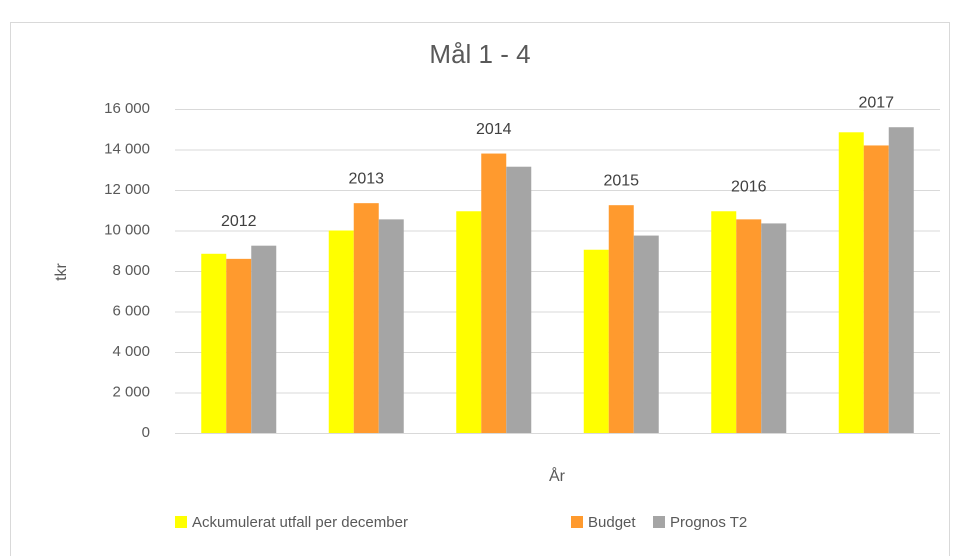  I want to click on category-label: 2016, so click(749, 186).